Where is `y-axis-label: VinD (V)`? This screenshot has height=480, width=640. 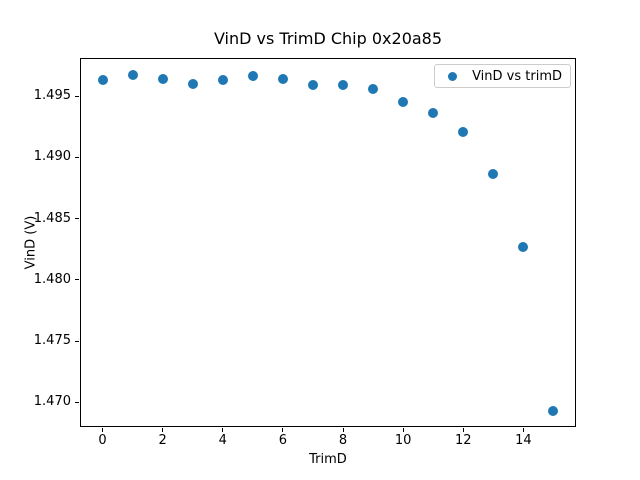 y-axis-label: VinD (V) is located at coordinates (31, 242).